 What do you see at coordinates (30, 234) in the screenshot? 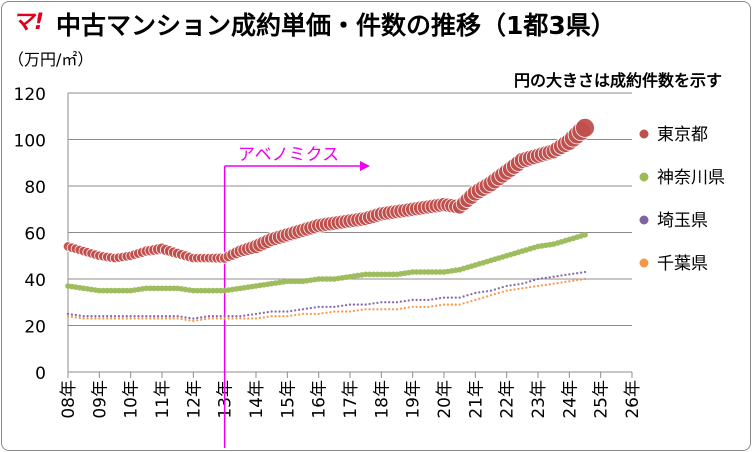
I see `y-tick-labels: 0 20 40 60 80 100 120` at bounding box center [30, 234].